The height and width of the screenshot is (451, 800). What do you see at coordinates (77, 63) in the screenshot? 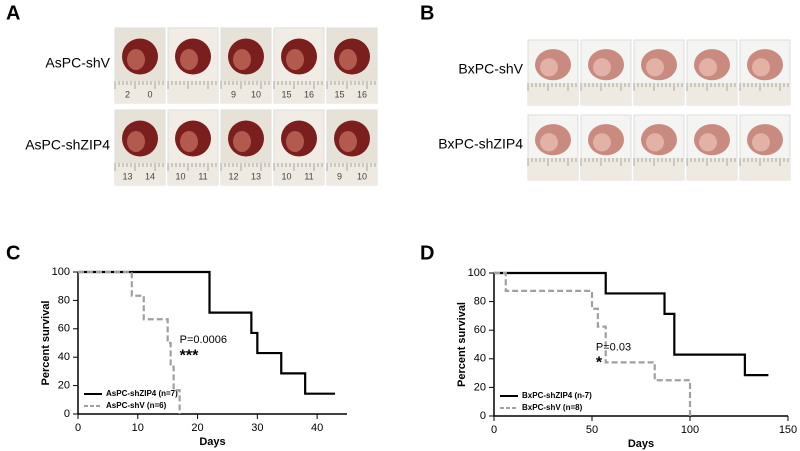
I see `row-label: AsPC-shV` at bounding box center [77, 63].